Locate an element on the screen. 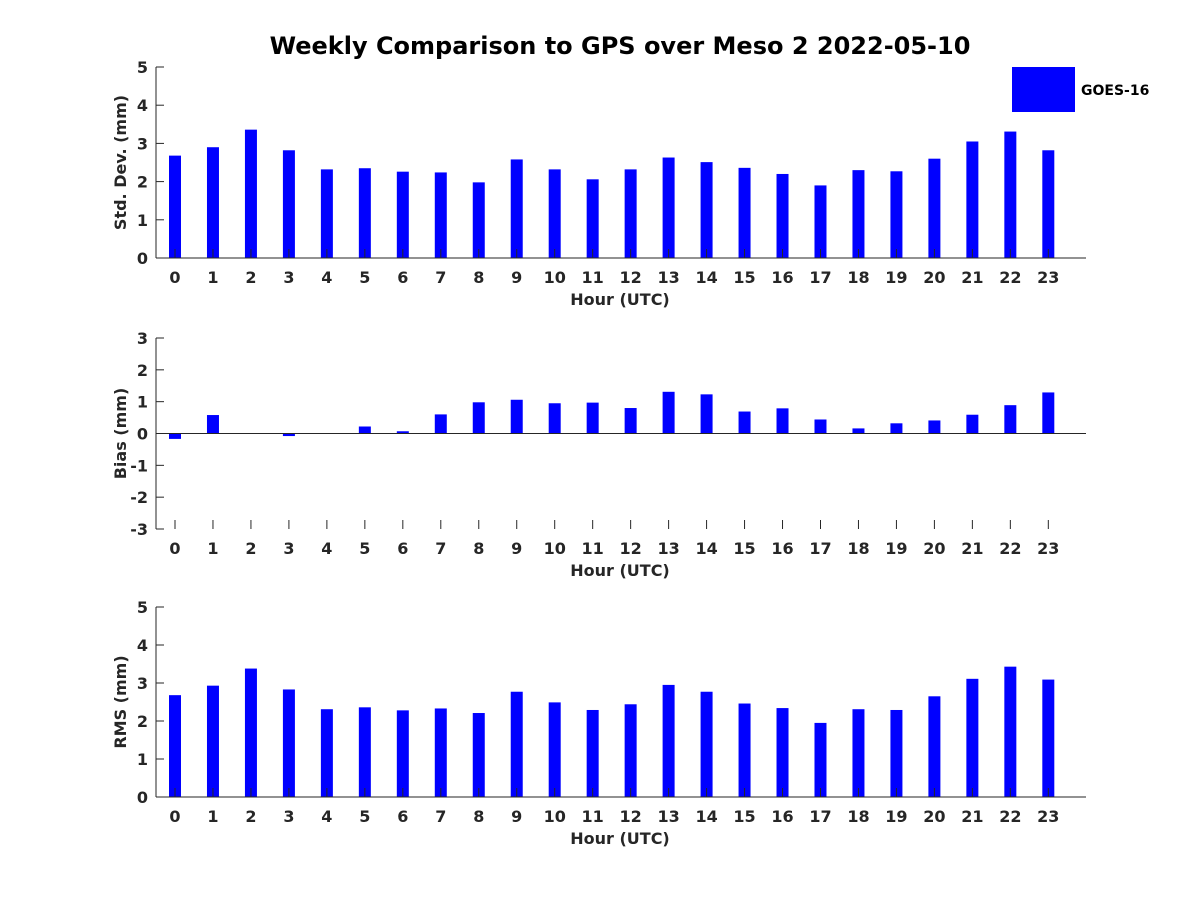 Image resolution: width=1200 pixels, height=900 pixels. rms-y-tick-label: 1 is located at coordinates (142, 759).